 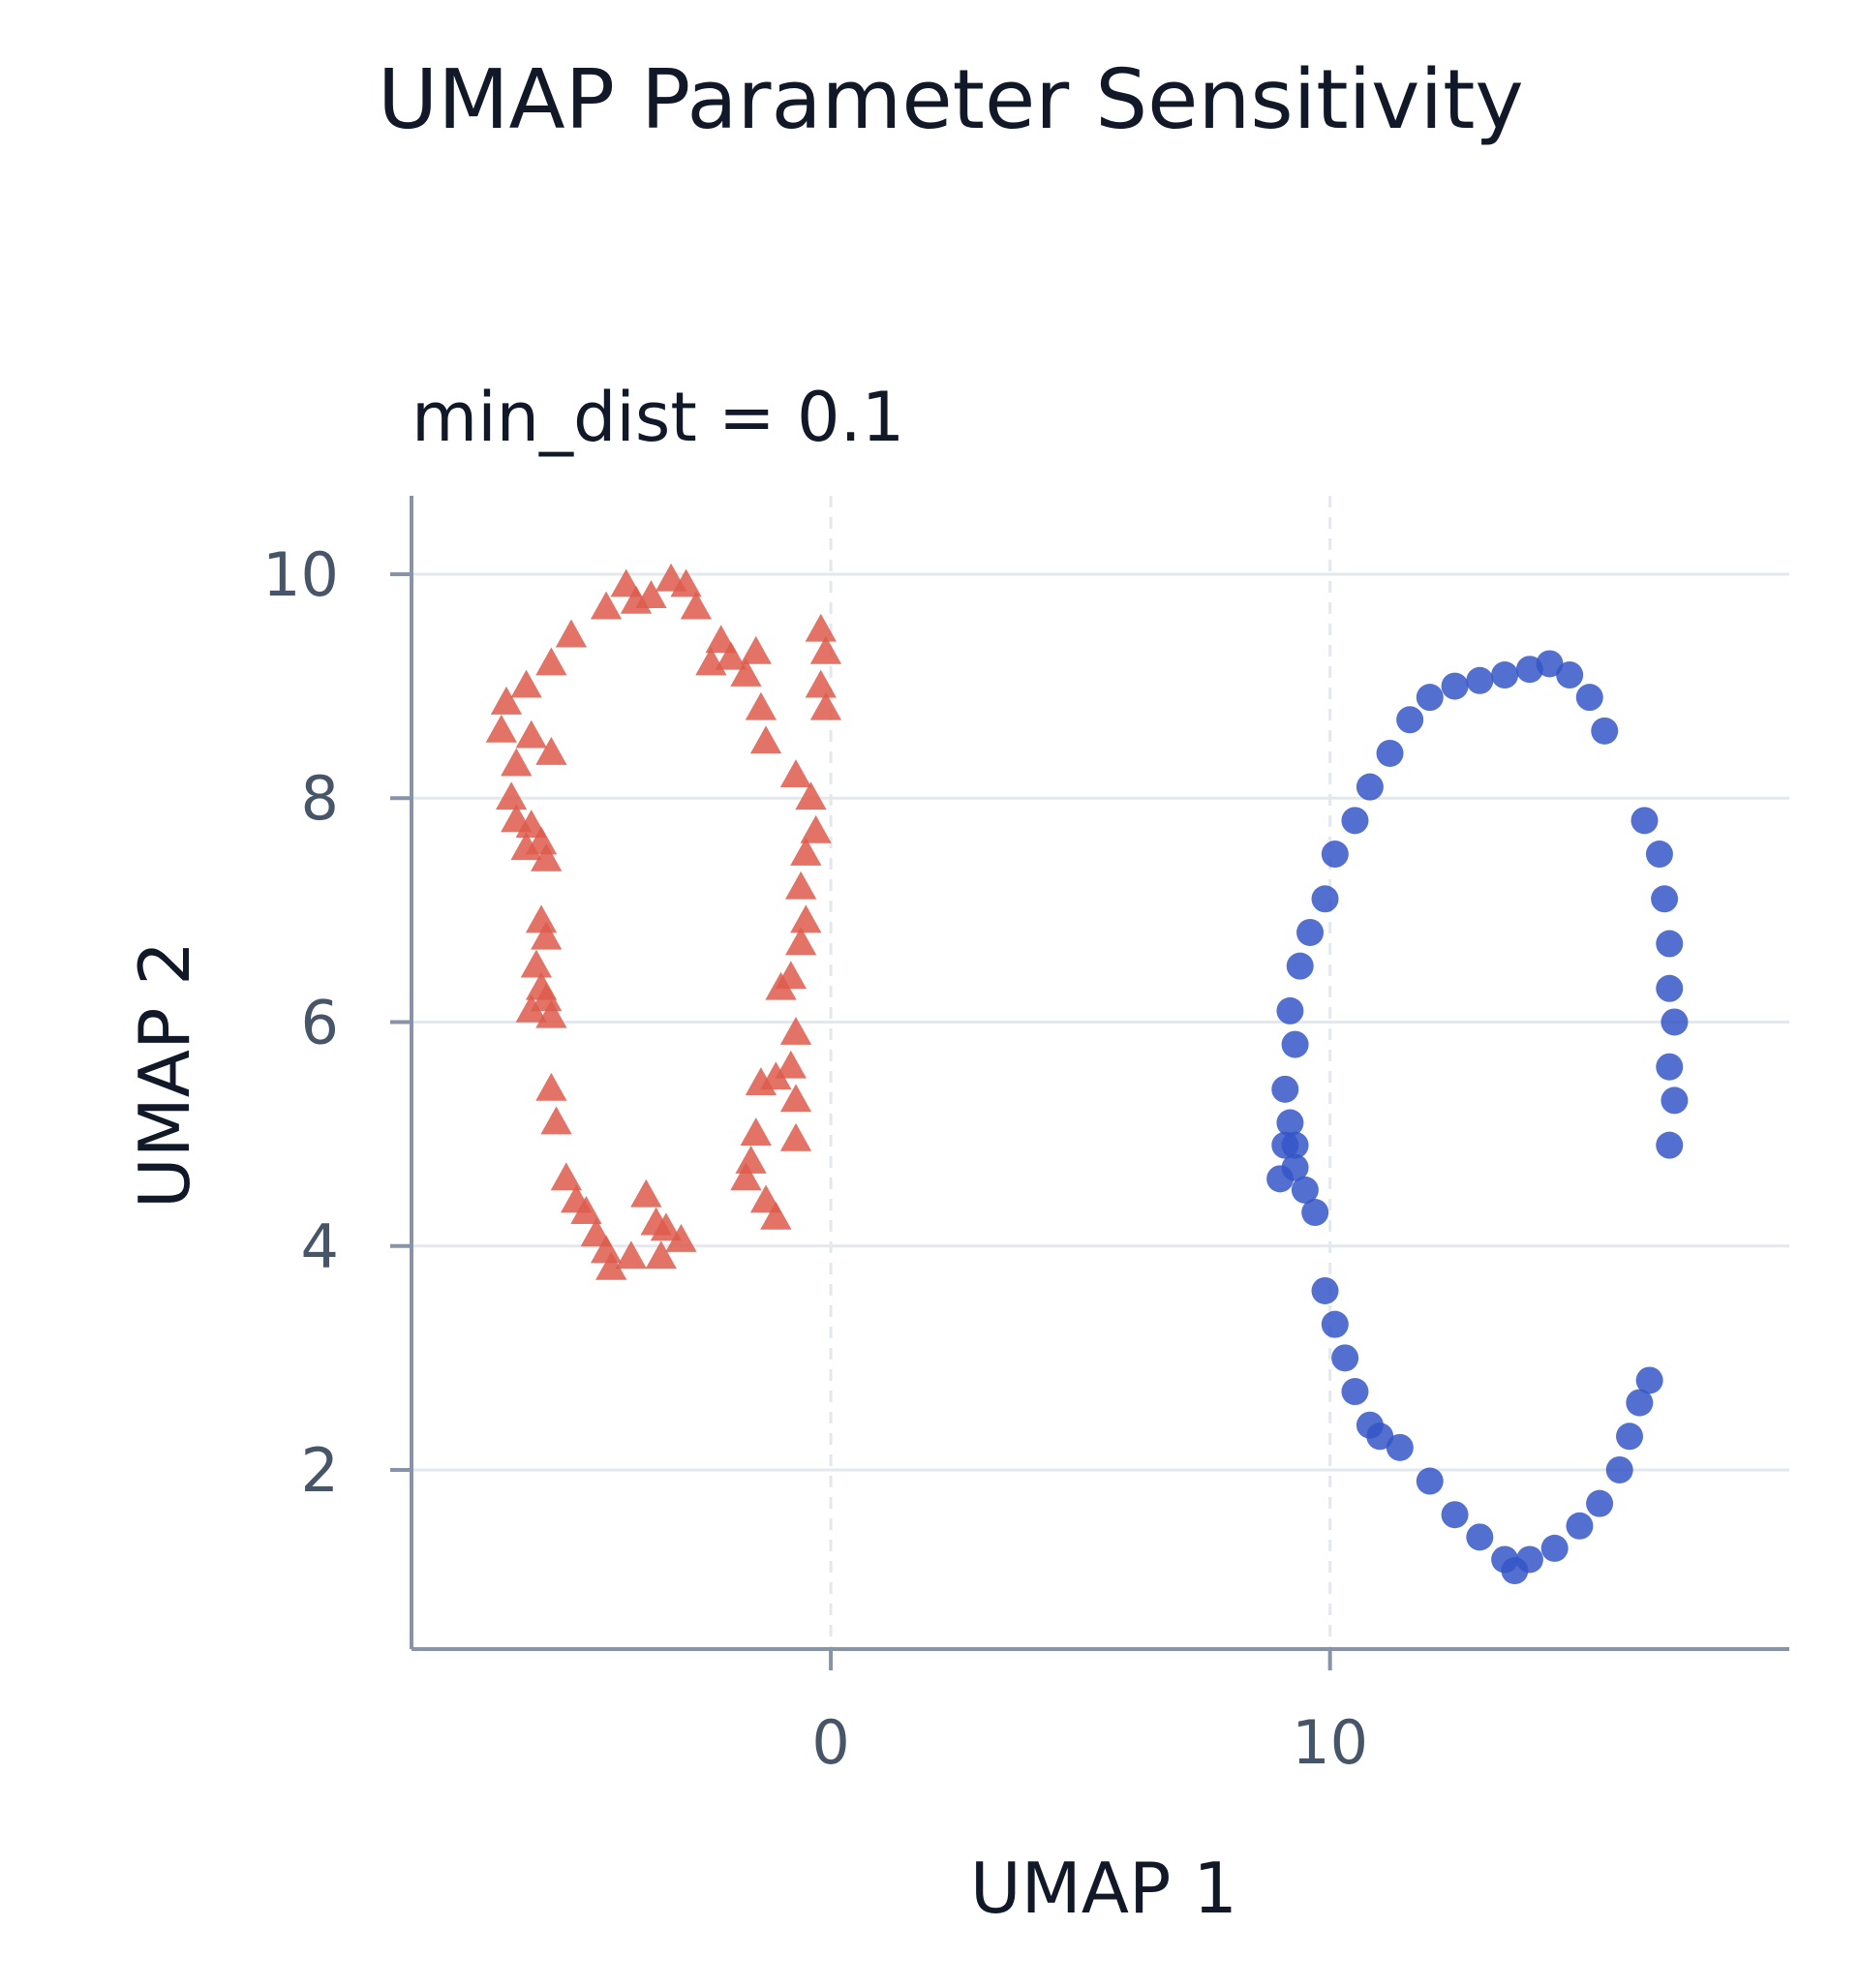 What do you see at coordinates (320, 1246) in the screenshot?
I see `y-tick-label: 4` at bounding box center [320, 1246].